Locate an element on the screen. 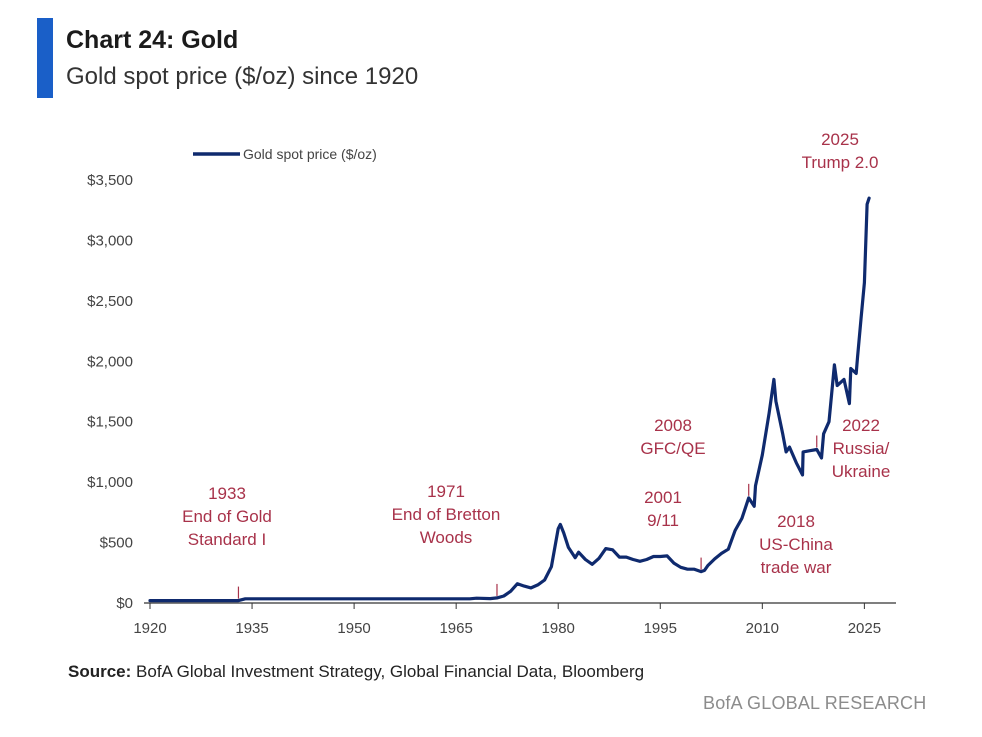 The image size is (982, 737). annotation-label: 2018 US-China trade war is located at coordinates (796, 544).